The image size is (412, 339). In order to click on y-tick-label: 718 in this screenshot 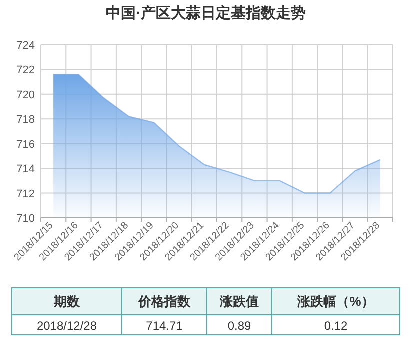, I will do `click(25, 120)`.